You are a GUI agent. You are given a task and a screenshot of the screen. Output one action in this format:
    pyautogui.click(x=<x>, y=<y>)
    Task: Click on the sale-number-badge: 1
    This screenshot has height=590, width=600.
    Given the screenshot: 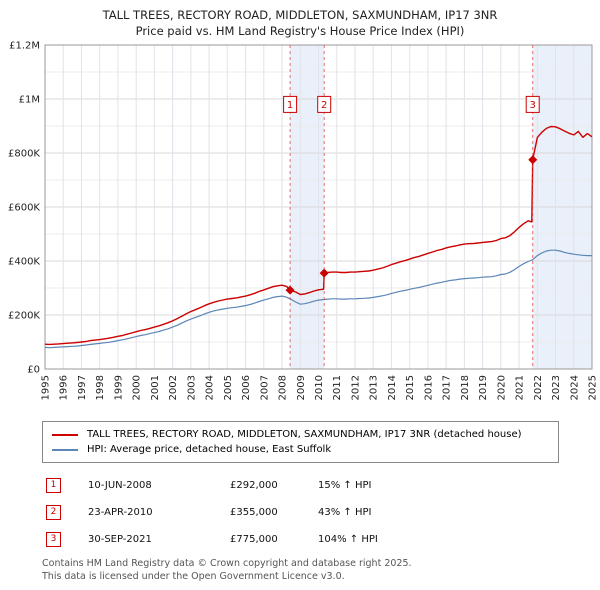 What is the action you would take?
    pyautogui.click(x=53, y=485)
    